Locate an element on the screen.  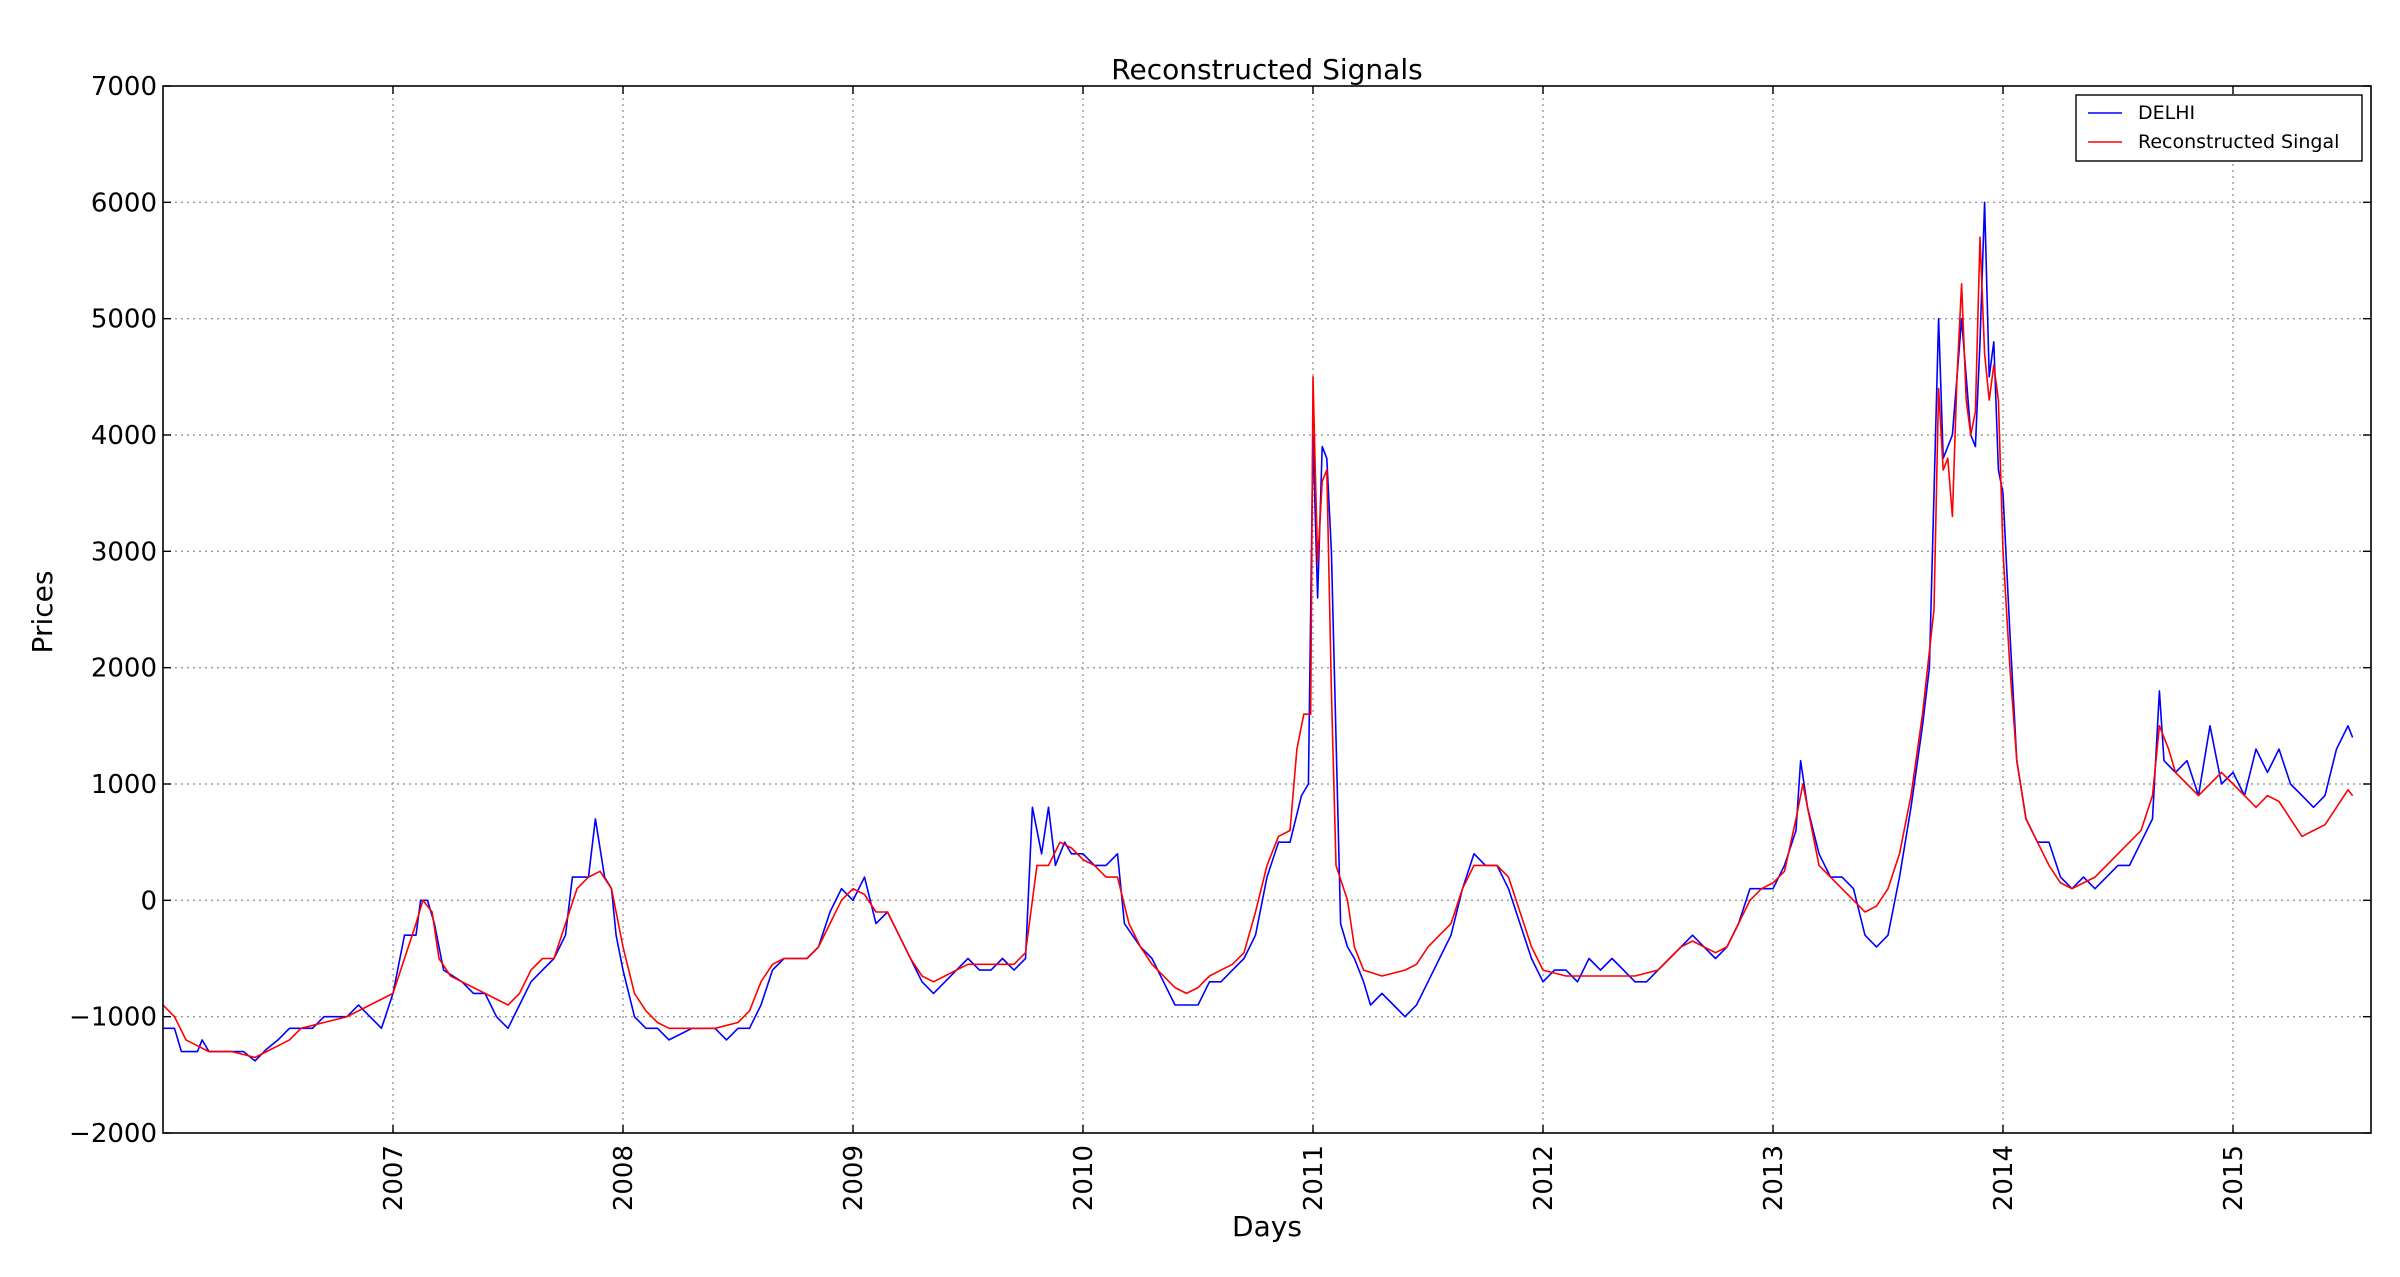
y-tick-label: −1000 is located at coordinates (113, 1018).